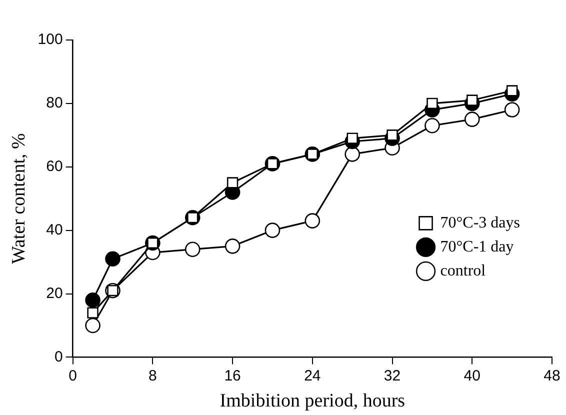 The image size is (566, 415). What do you see at coordinates (54, 293) in the screenshot?
I see `y-tick-label: 20` at bounding box center [54, 293].